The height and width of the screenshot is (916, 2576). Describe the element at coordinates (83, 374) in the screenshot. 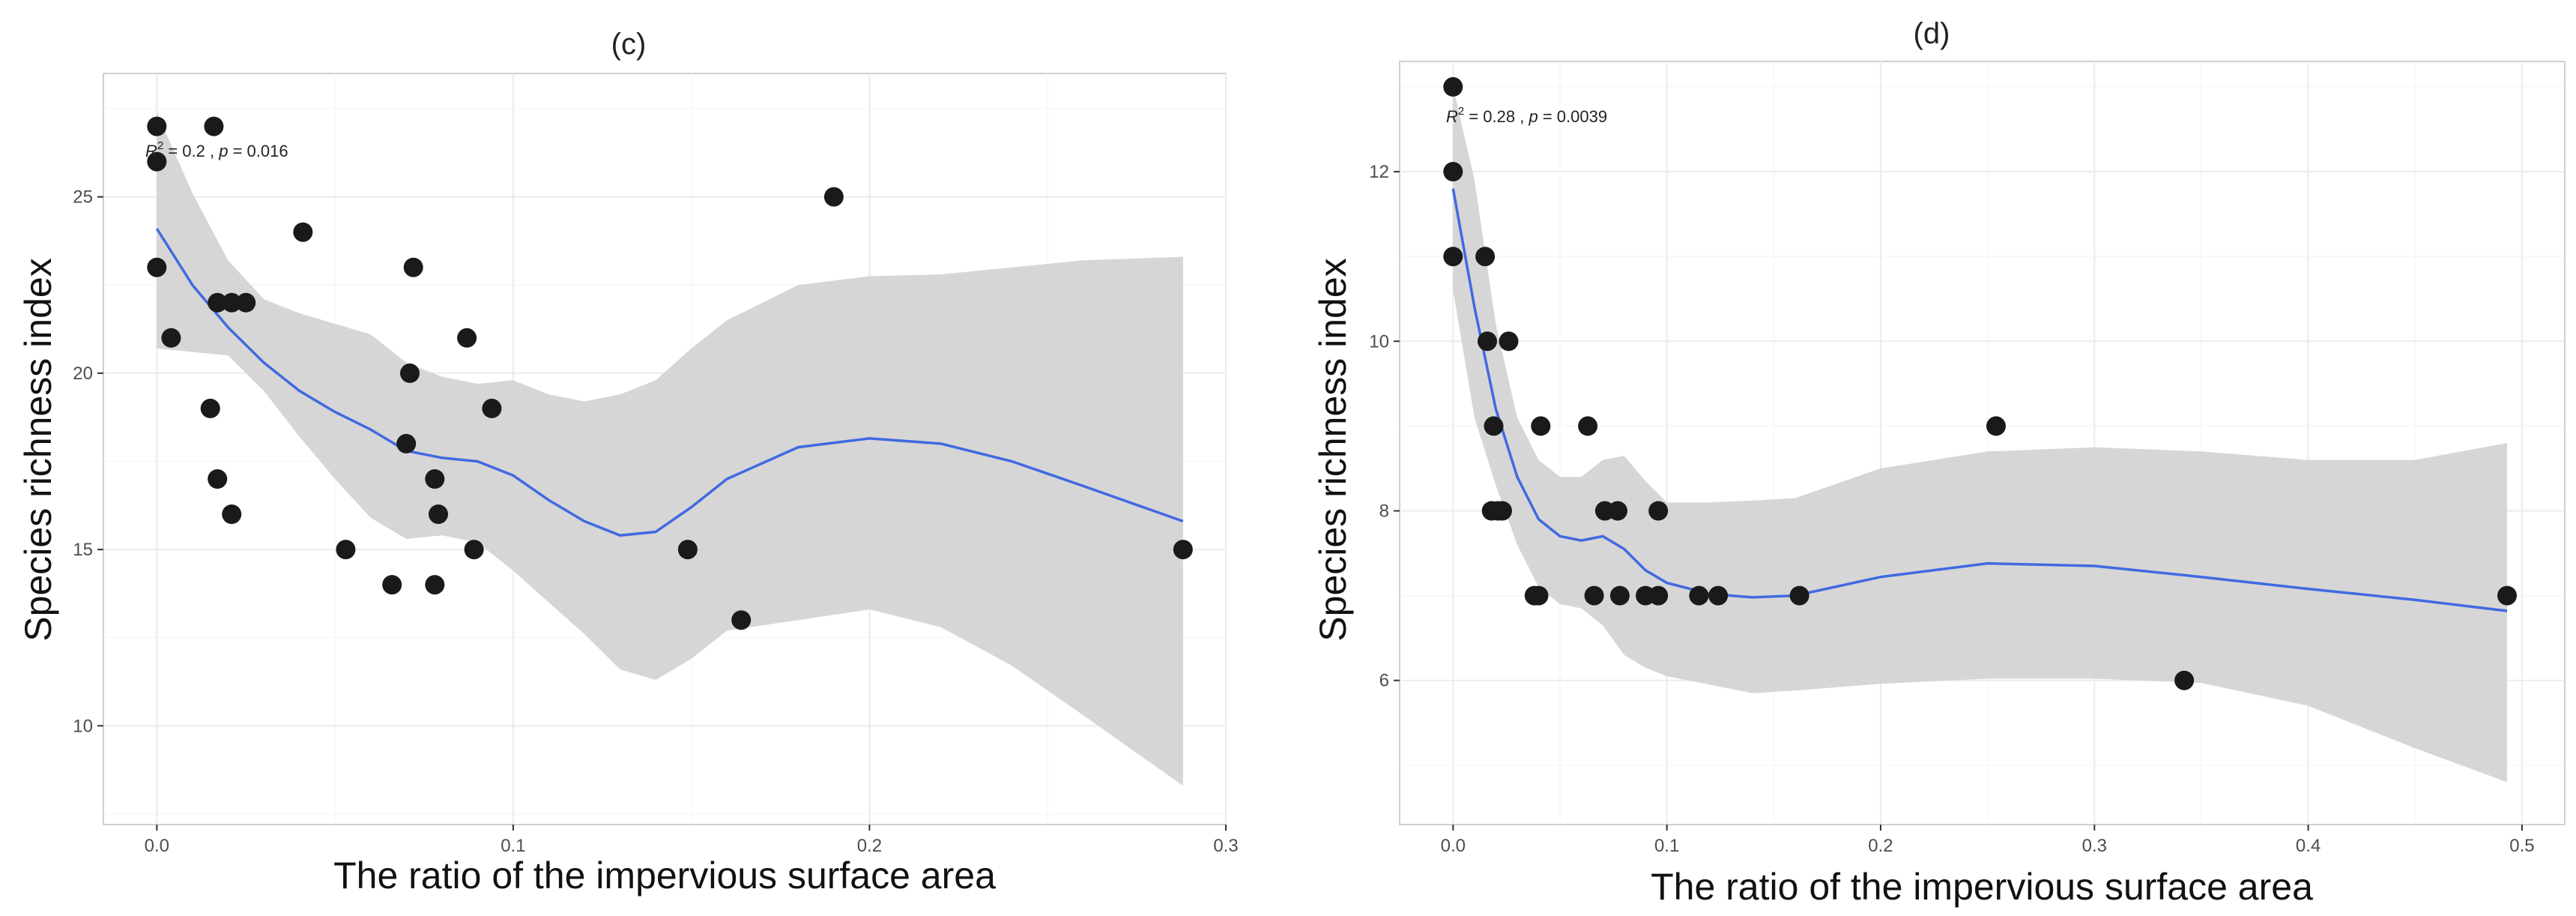

I see `y-tick-label: 20` at that location.